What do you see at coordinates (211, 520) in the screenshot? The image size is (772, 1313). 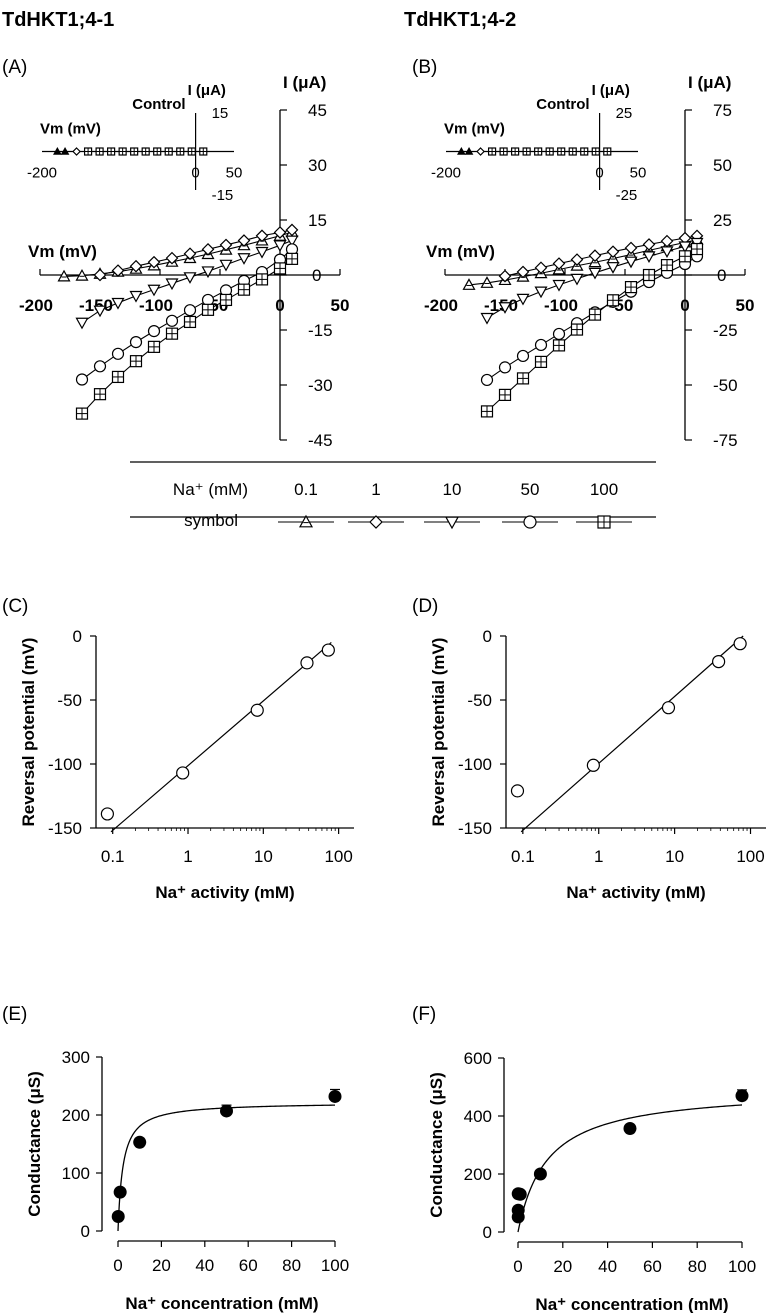 I see `legend-symbol-label: symbol` at bounding box center [211, 520].